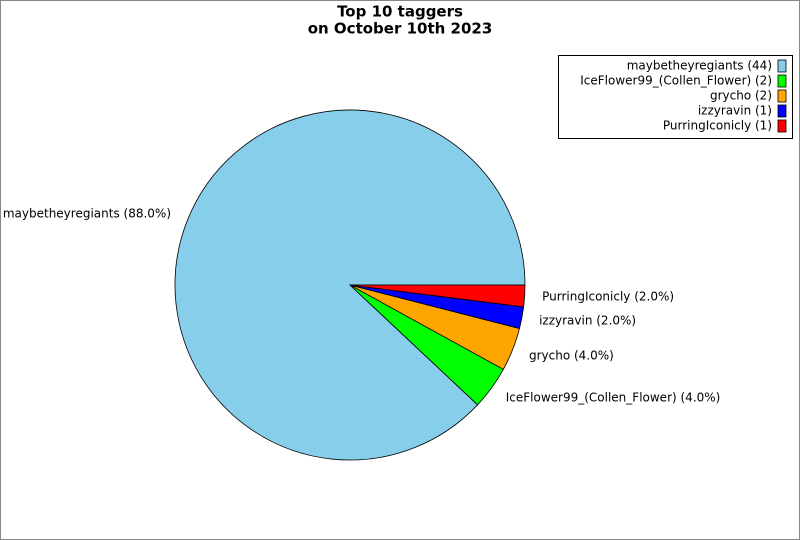 The width and height of the screenshot is (800, 540). I want to click on legend-label: maybetheyregiants (44), so click(699, 66).